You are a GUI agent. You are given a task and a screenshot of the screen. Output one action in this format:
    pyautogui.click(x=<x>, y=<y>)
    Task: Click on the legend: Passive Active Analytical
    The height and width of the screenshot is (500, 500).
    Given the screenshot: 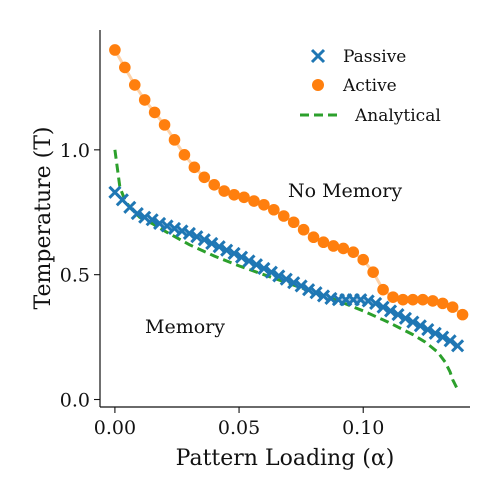 What is the action you would take?
    pyautogui.click(x=370, y=86)
    